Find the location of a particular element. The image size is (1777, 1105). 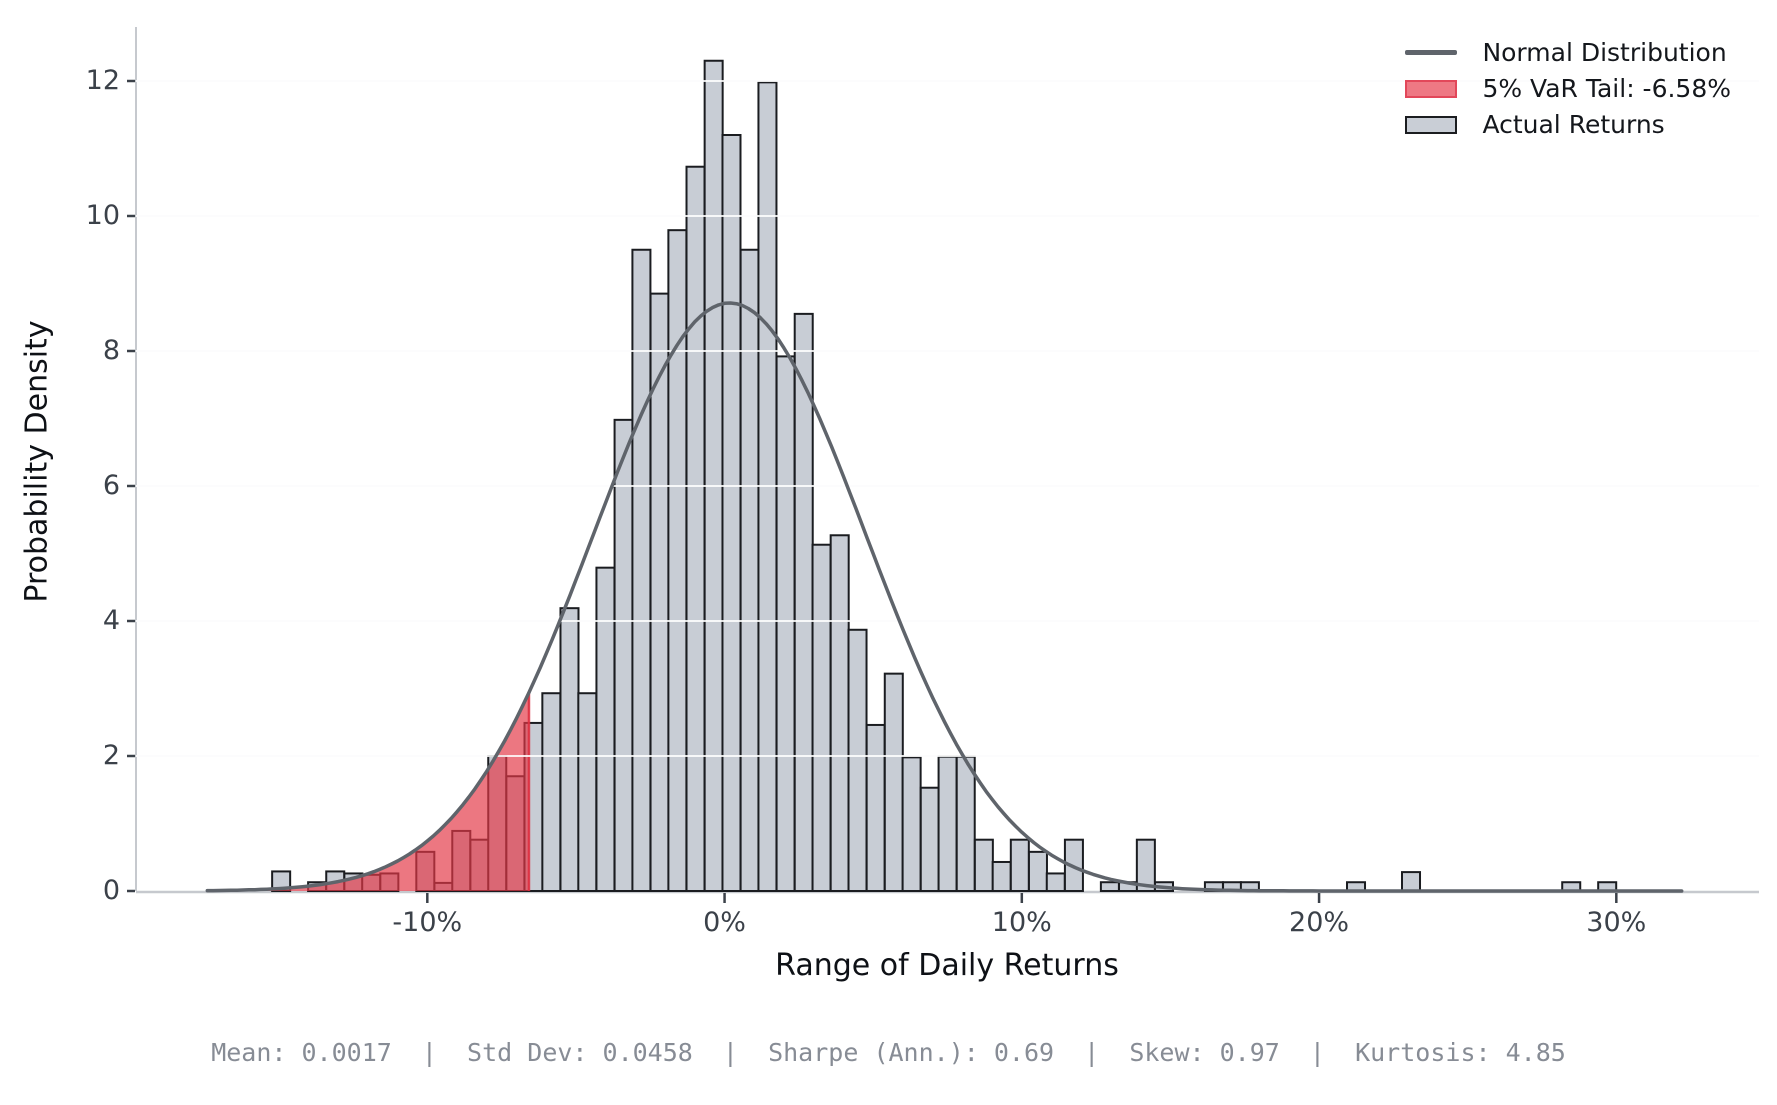

y-tick-label: 4 is located at coordinates (111, 620).